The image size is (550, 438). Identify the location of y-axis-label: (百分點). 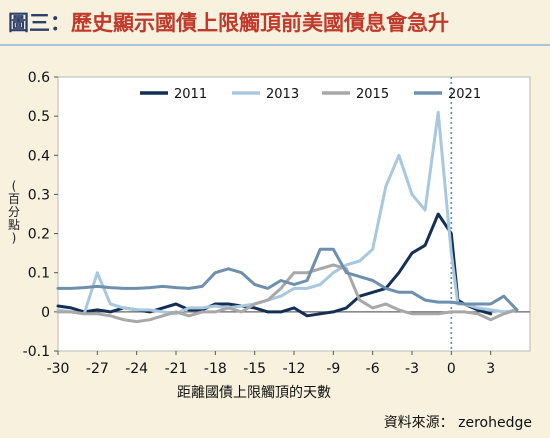
(13, 212).